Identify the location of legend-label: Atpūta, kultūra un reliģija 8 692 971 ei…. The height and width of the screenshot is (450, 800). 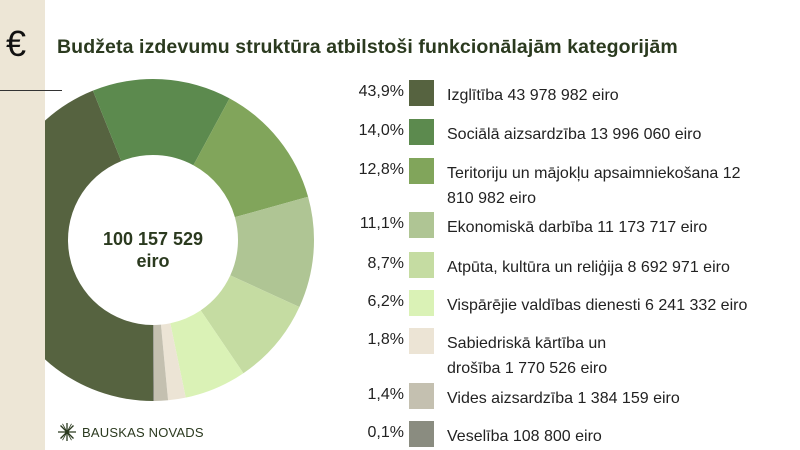
(588, 267).